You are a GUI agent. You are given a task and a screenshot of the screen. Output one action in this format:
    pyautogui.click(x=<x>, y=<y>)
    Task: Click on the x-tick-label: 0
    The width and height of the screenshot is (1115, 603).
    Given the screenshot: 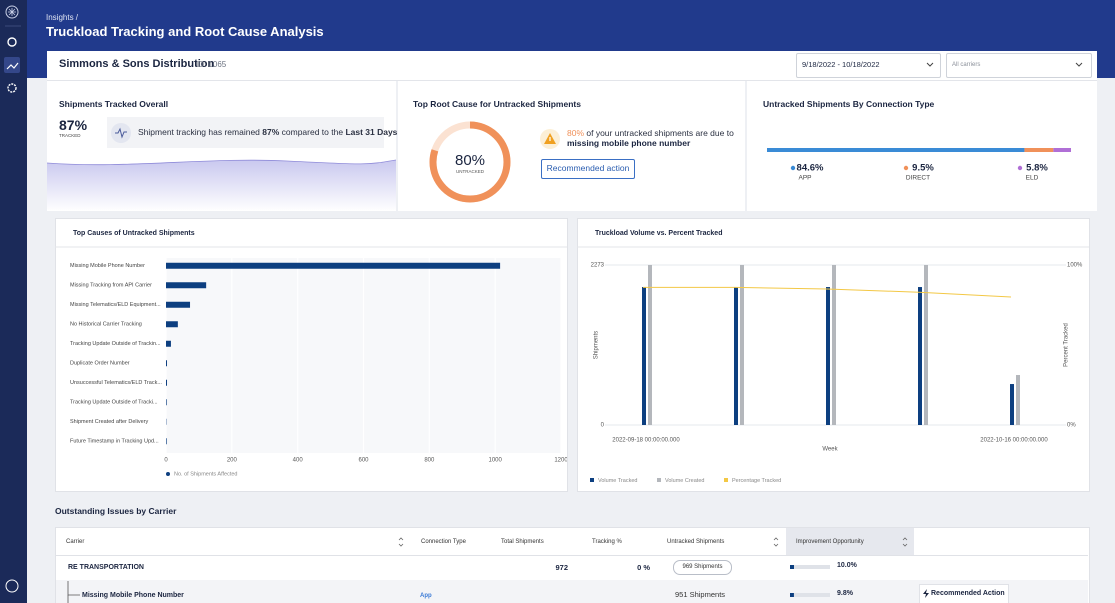 What is the action you would take?
    pyautogui.click(x=166, y=461)
    